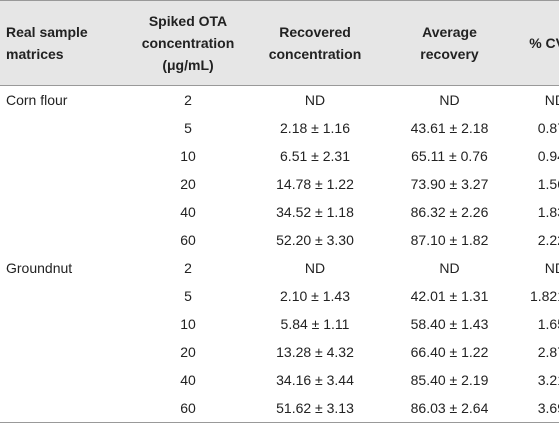  What do you see at coordinates (315, 212) in the screenshot?
I see `value-cell: 34.52 ± 1.18` at bounding box center [315, 212].